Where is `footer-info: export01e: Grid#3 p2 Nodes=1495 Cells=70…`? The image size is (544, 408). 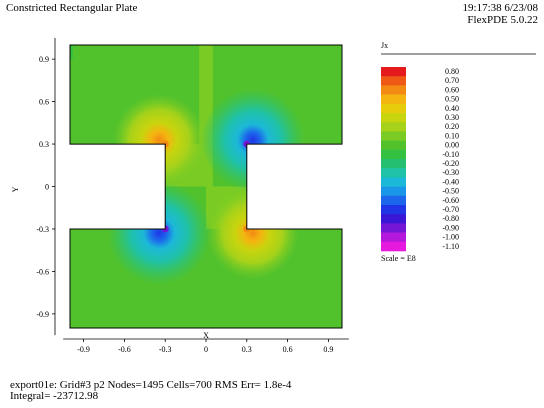 footer-info: export01e: Grid#3 p2 Nodes=1495 Cells=70… is located at coordinates (150, 391).